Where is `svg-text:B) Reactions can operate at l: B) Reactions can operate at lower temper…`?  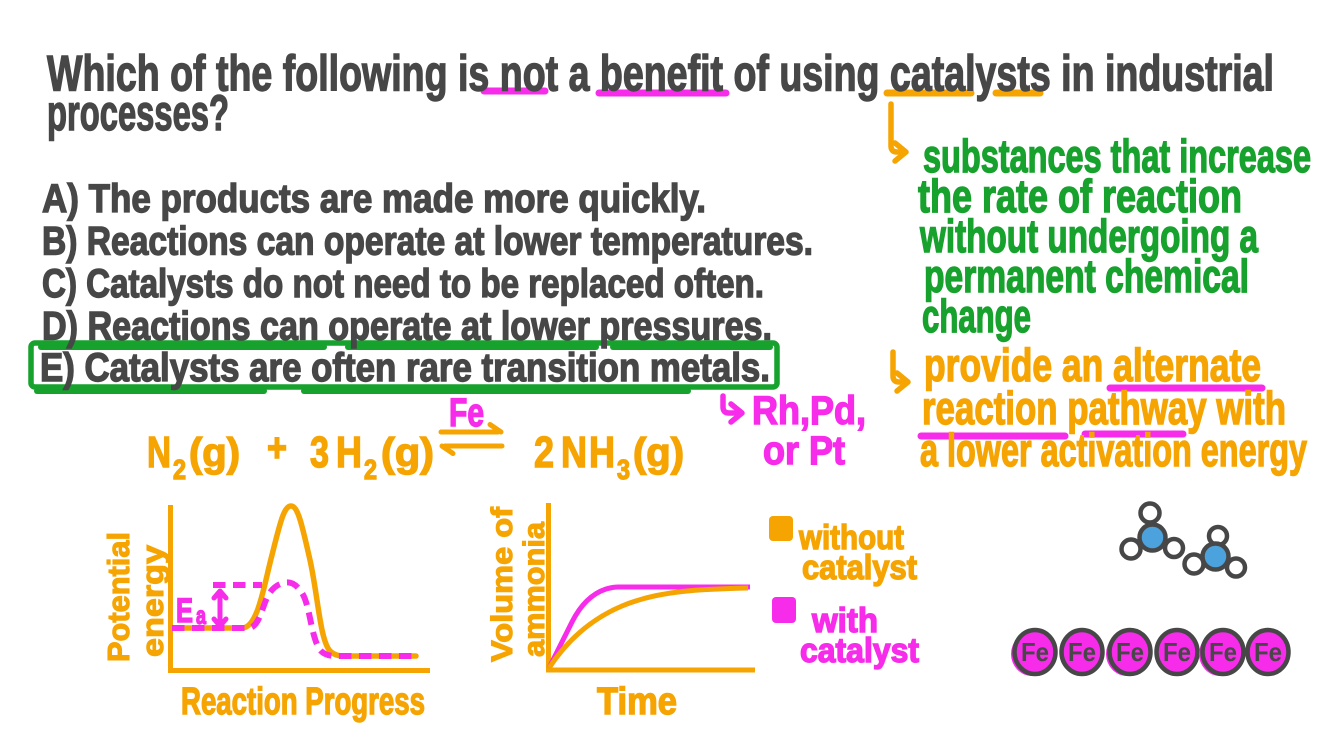
svg-text:B) Reactions can operate at l: B) Reactions can operate at lower temper… is located at coordinates (427, 242).